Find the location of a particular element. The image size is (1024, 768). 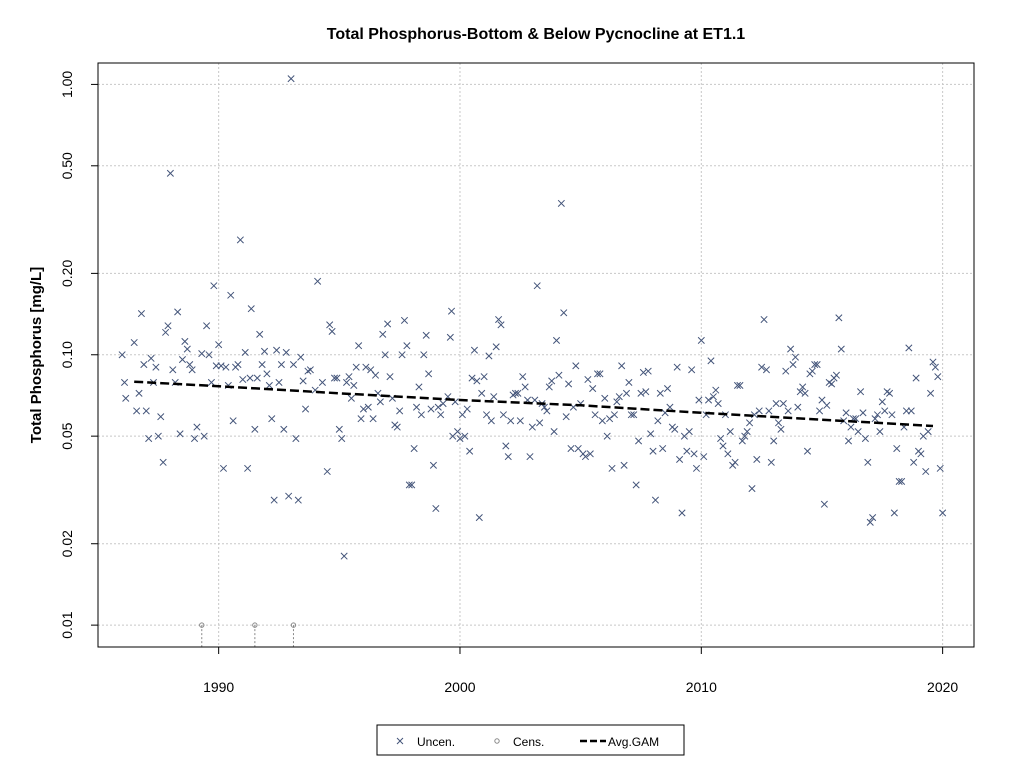

x-tick-label: 1990 is located at coordinates (218, 687).